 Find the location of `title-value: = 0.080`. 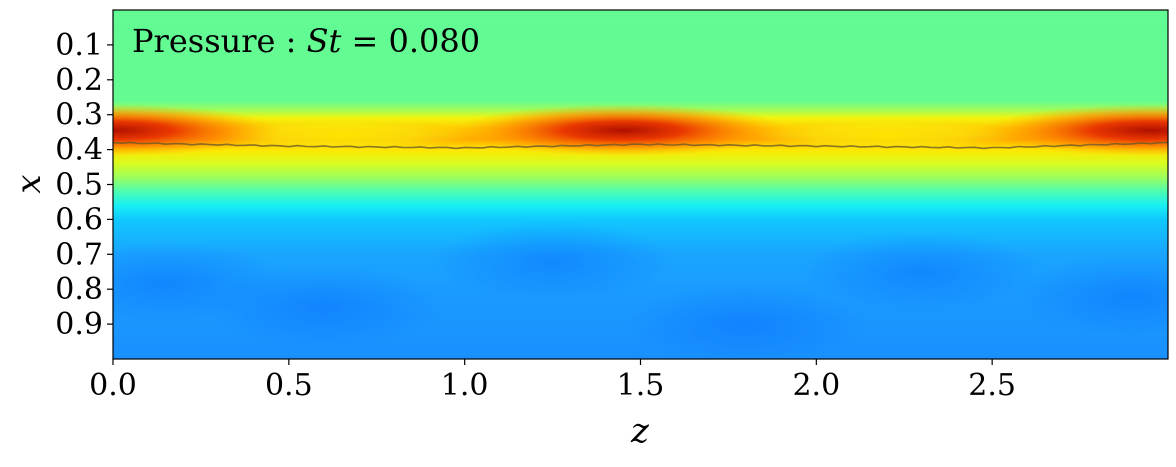

title-value: = 0.080 is located at coordinates (410, 41).